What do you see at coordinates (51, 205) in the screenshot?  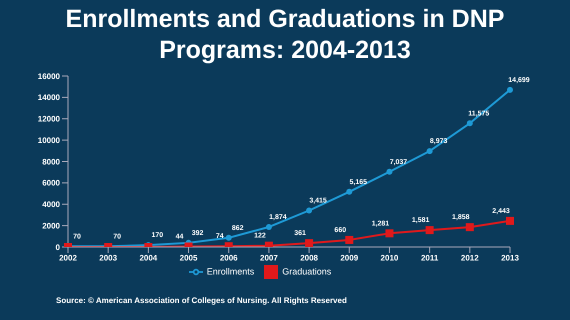 I see `y-tick-label: 4000` at bounding box center [51, 205].